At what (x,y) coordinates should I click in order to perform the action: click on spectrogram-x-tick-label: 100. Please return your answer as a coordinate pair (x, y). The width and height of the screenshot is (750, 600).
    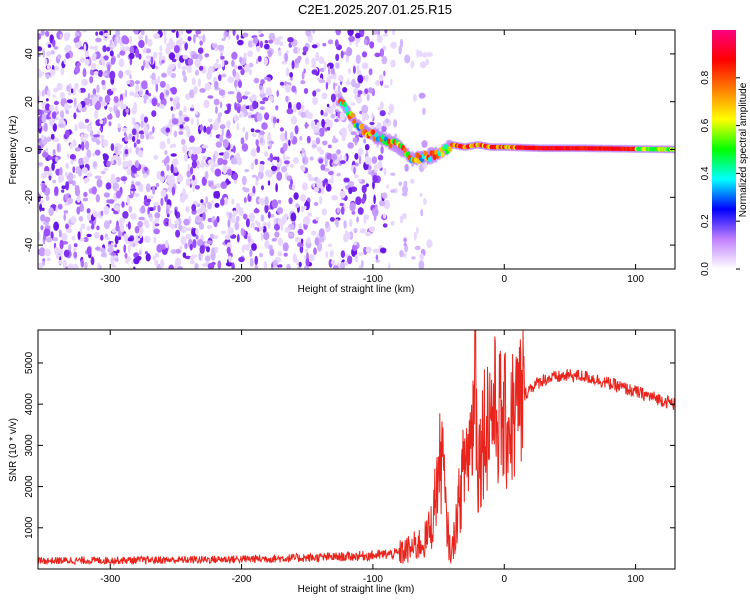
    Looking at the image, I should click on (635, 279).